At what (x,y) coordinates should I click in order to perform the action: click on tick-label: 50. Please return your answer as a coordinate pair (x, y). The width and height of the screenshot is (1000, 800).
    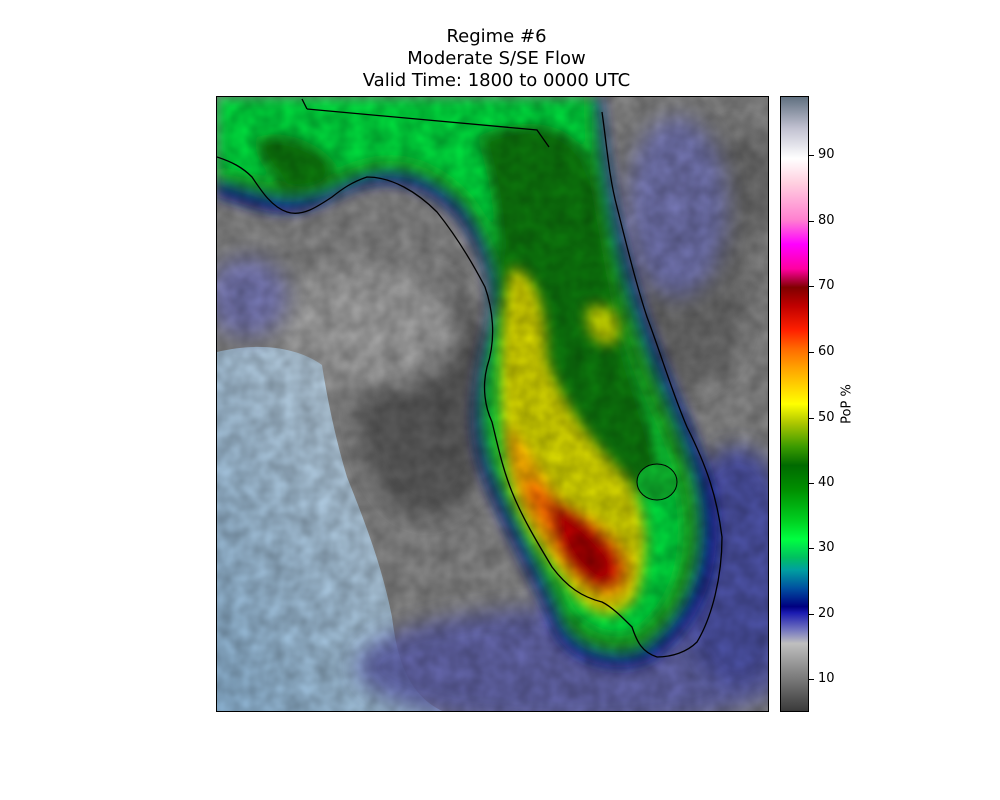
    Looking at the image, I should click on (826, 417).